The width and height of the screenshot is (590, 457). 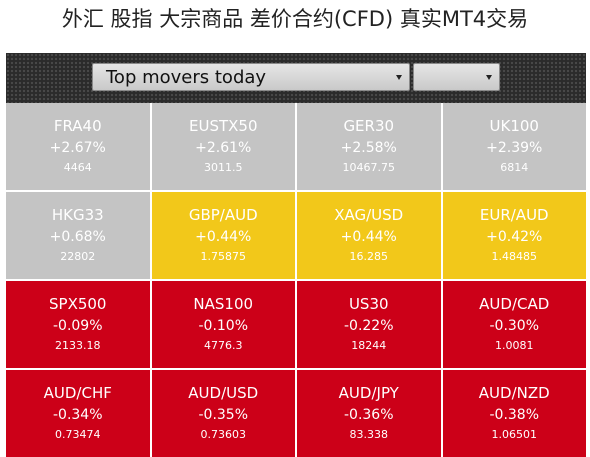 I want to click on mover-change: +0.68%, so click(x=77, y=237).